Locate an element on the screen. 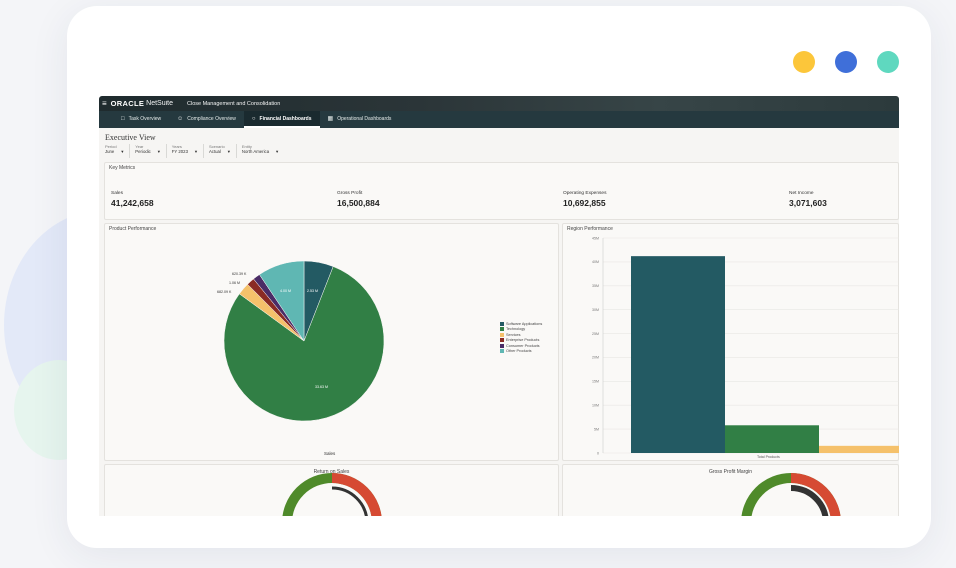 This screenshot has height=568, width=956. filter-label: Scenario is located at coordinates (216, 146).